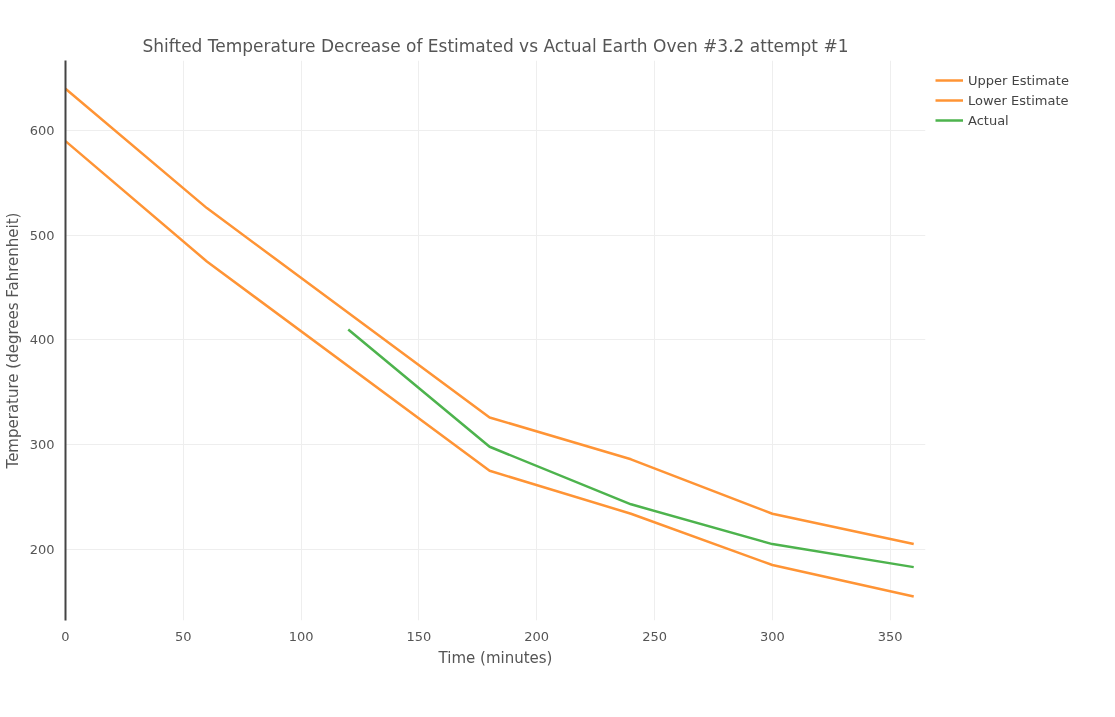  Describe the element at coordinates (12, 341) in the screenshot. I see `y-axis-title: Temperature (degrees Fahrenheit)` at that location.